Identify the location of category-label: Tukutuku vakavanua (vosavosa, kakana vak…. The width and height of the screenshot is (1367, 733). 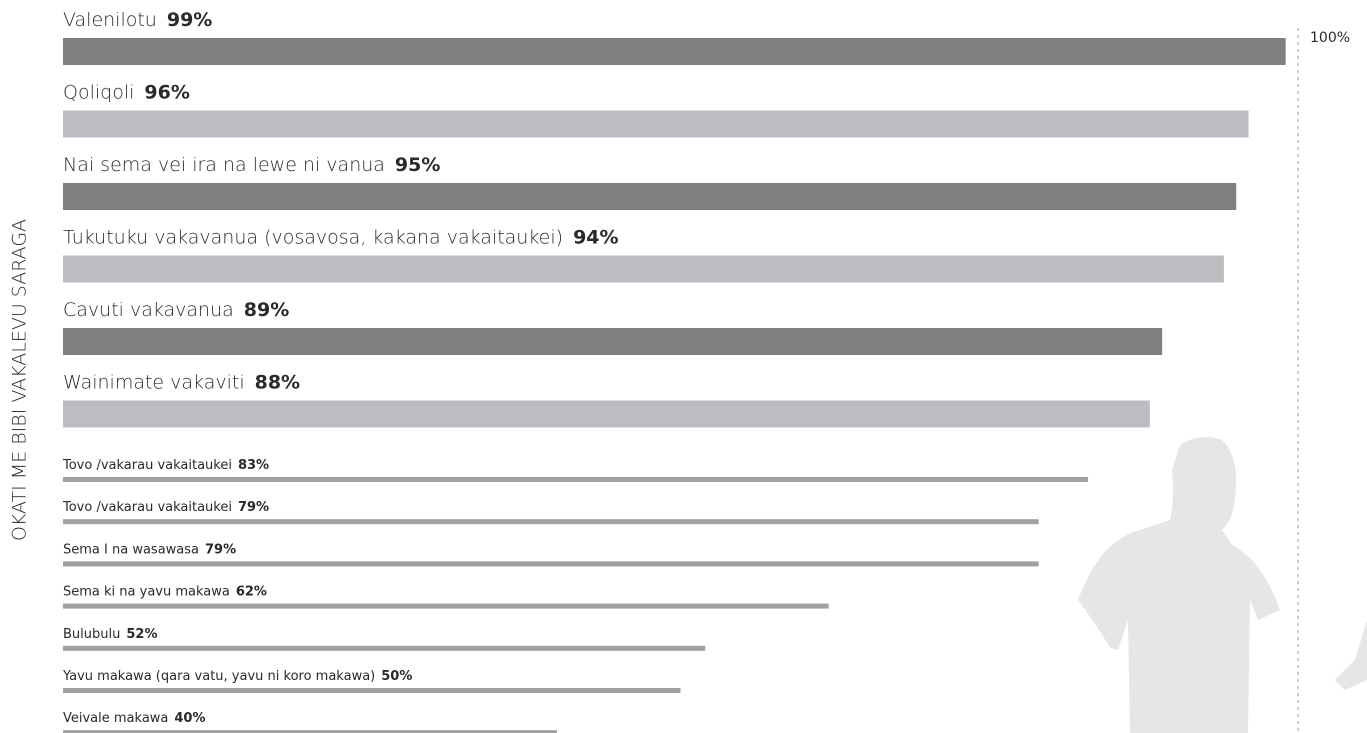
(313, 237).